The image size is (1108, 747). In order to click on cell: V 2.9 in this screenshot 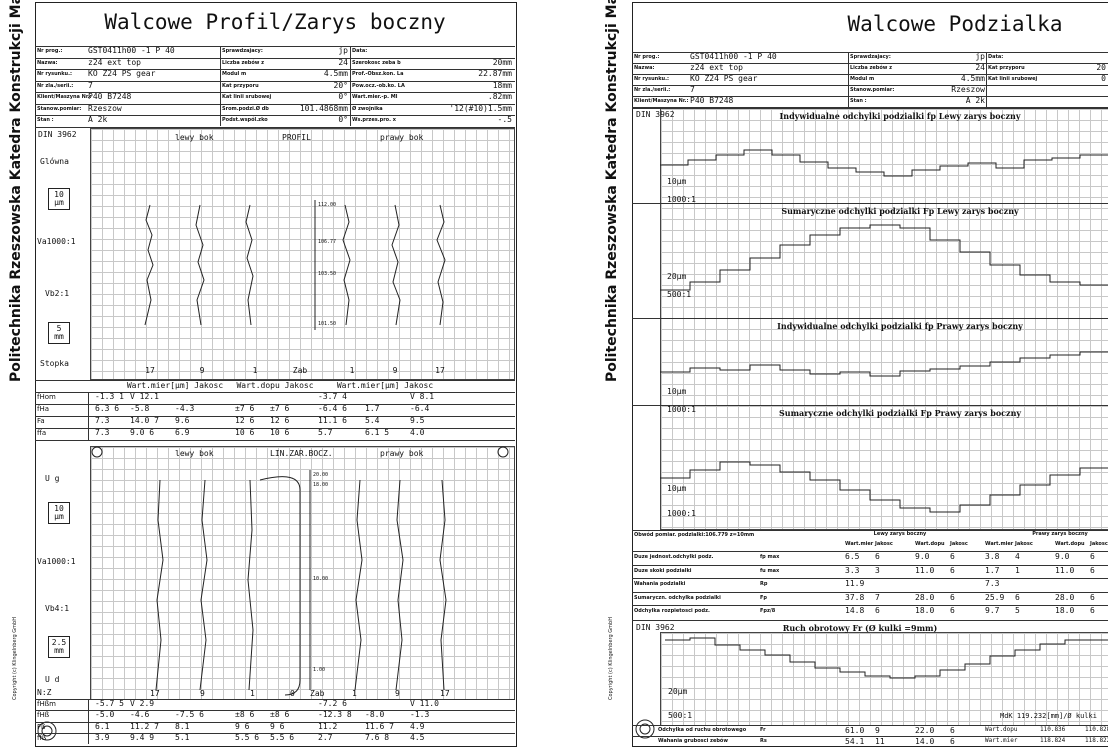, I will do `click(142, 703)`.